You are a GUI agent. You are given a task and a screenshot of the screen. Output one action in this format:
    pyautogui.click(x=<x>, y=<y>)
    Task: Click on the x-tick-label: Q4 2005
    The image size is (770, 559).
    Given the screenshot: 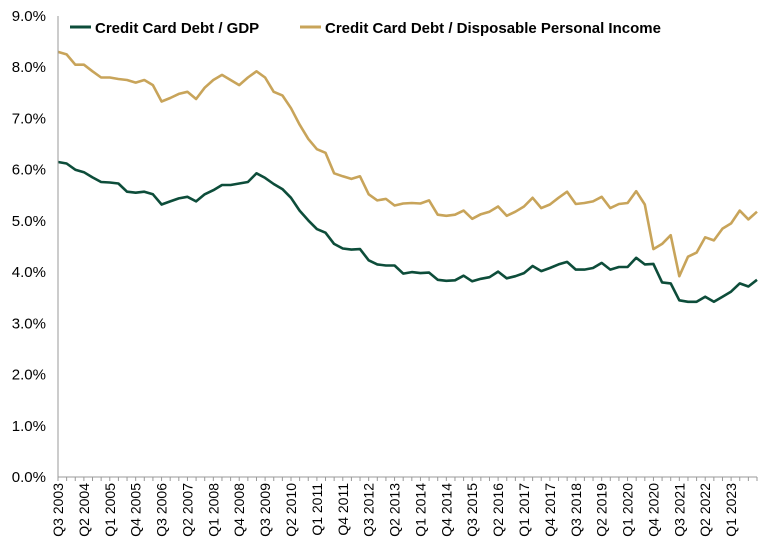 What is the action you would take?
    pyautogui.click(x=136, y=510)
    